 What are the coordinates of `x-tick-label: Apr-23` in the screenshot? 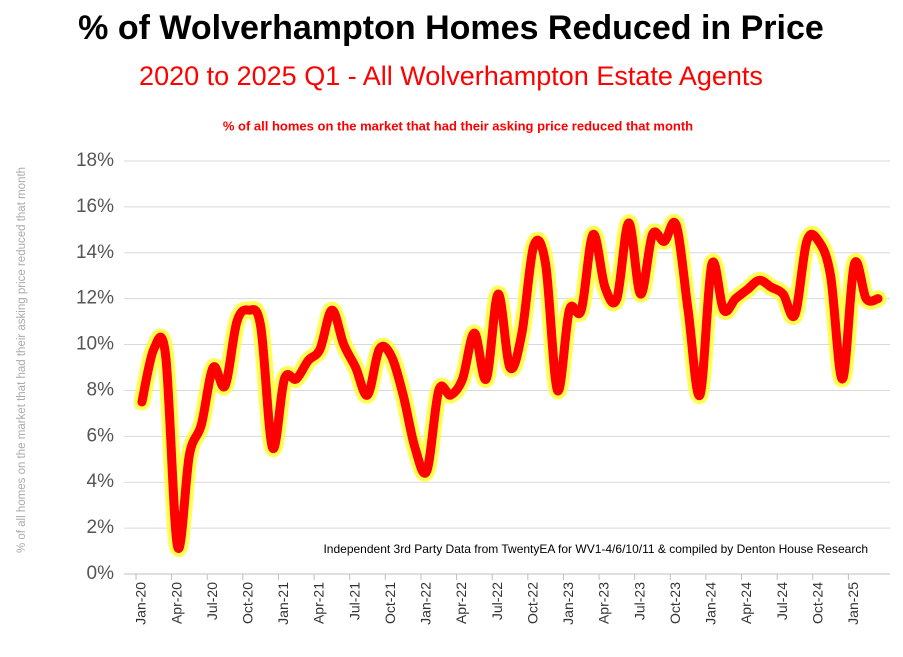 It's located at (604, 603).